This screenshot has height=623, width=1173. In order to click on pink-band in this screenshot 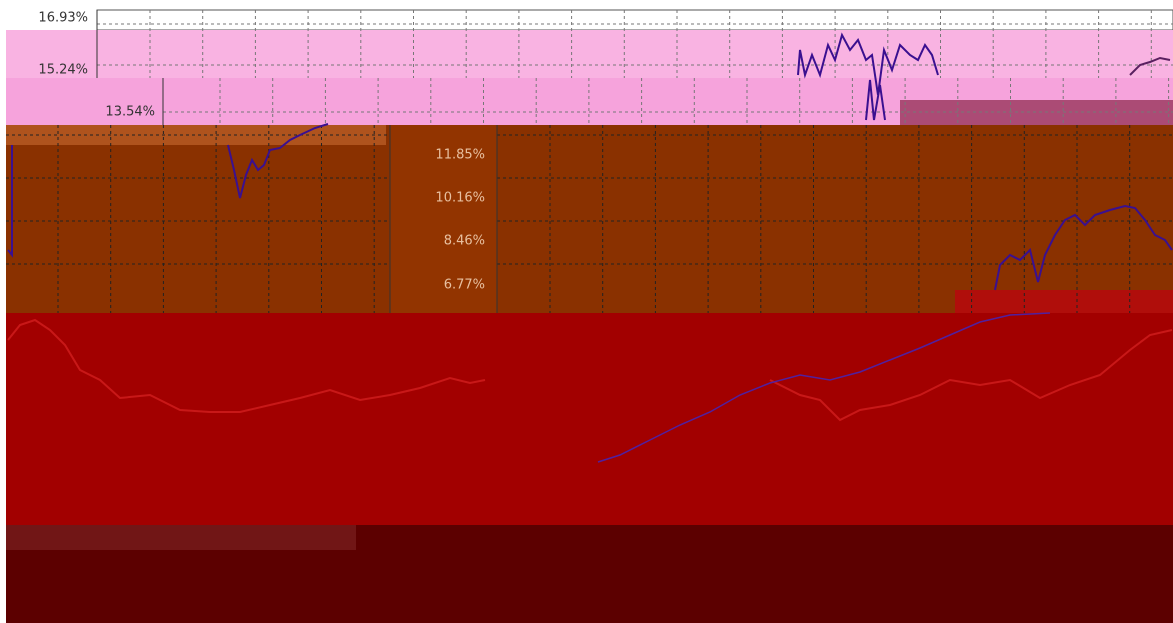, I will do `click(589, 54)`.